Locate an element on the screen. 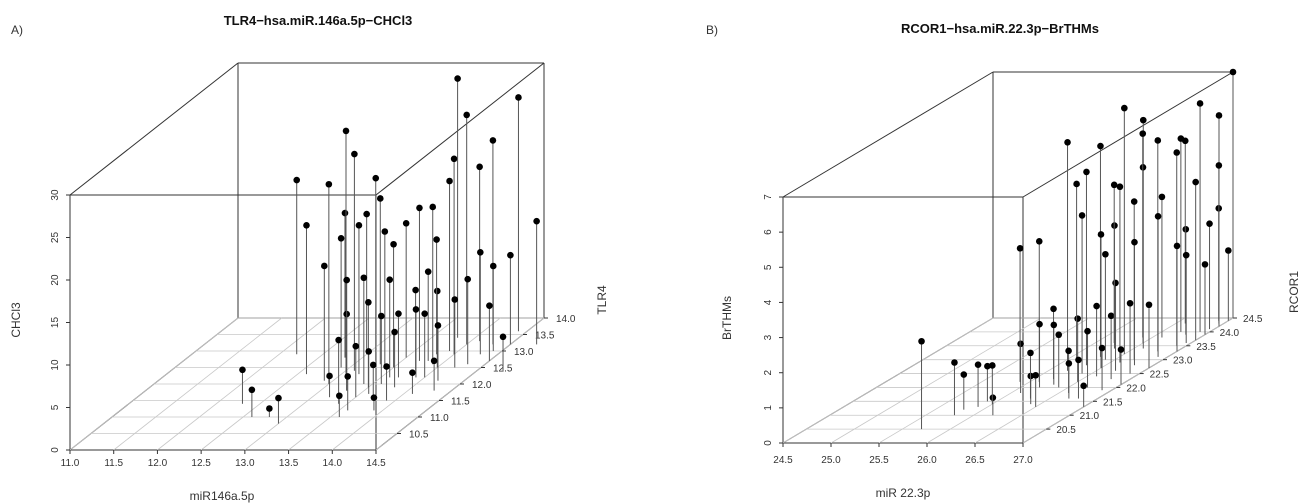 The width and height of the screenshot is (1309, 504). a-x-tick-label: 12.0 is located at coordinates (158, 463).